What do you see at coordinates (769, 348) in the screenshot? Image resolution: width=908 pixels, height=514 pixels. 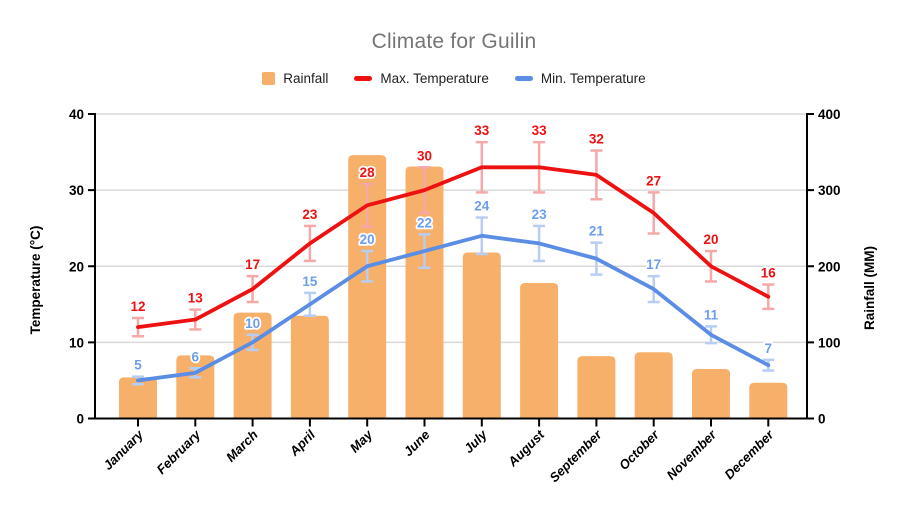 I see `min-temperature-data-label: 7` at bounding box center [769, 348].